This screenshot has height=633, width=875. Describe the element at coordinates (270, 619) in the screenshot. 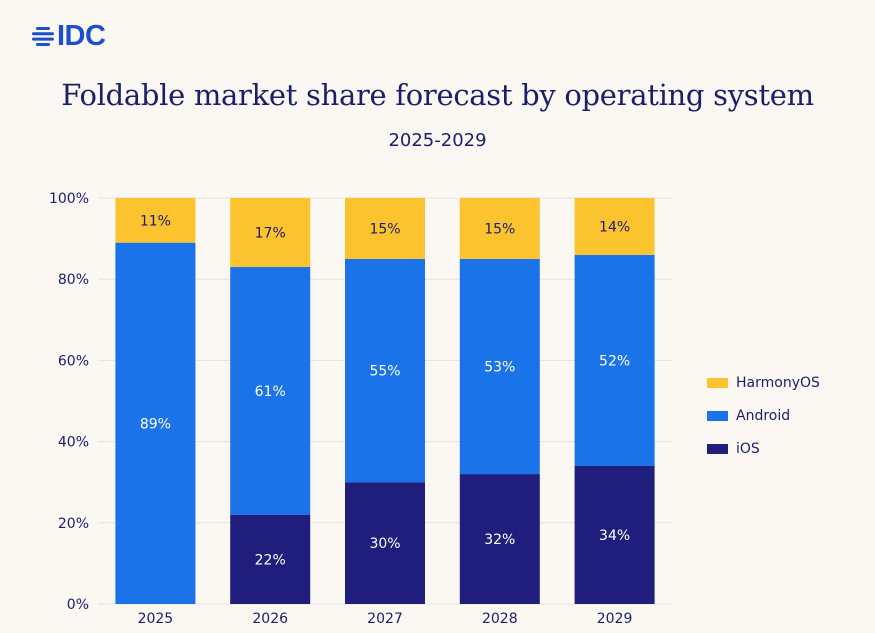

I see `x-tick-label: 2026` at that location.